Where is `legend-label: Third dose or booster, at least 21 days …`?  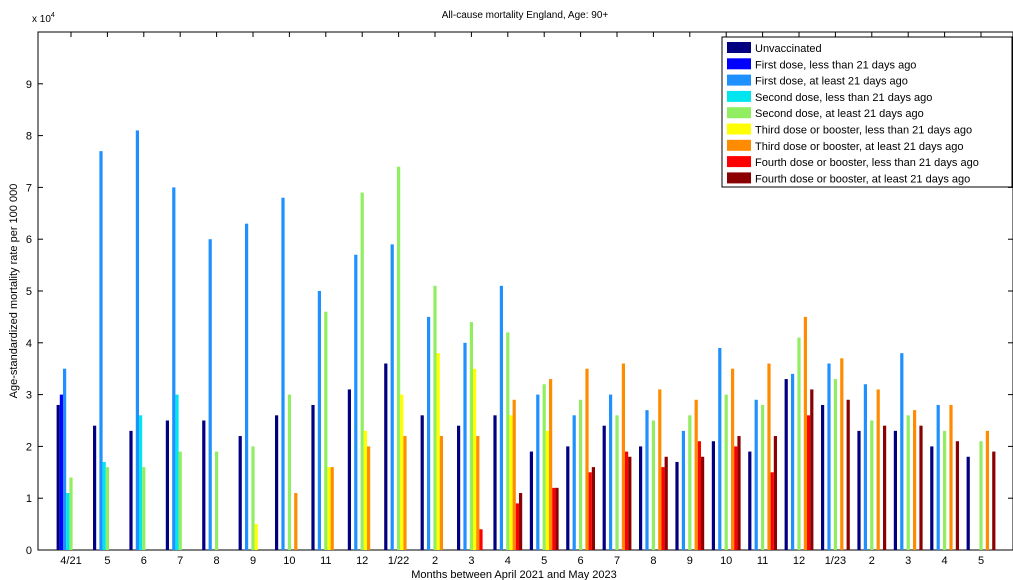
legend-label: Third dose or booster, at least 21 days … is located at coordinates (859, 147).